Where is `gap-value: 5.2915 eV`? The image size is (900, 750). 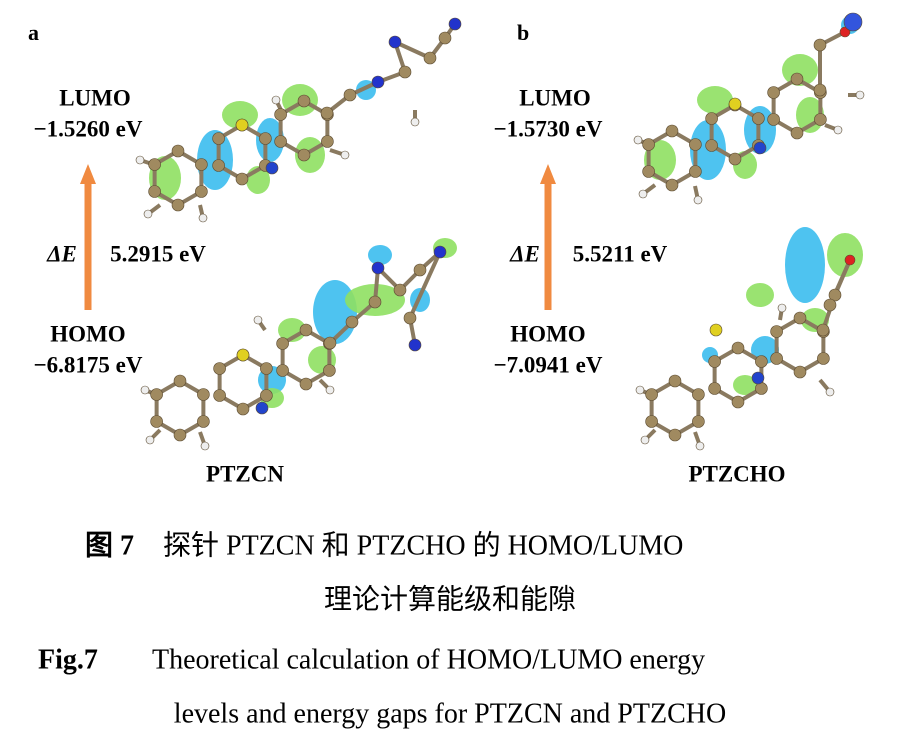 gap-value: 5.2915 eV is located at coordinates (158, 253).